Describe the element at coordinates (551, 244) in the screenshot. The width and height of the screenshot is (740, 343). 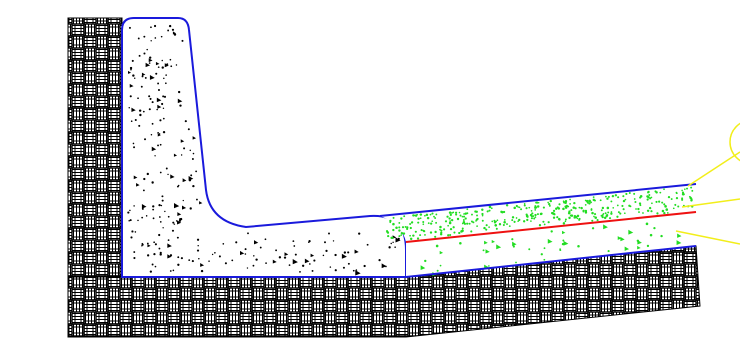
I see `lower-layer` at that location.